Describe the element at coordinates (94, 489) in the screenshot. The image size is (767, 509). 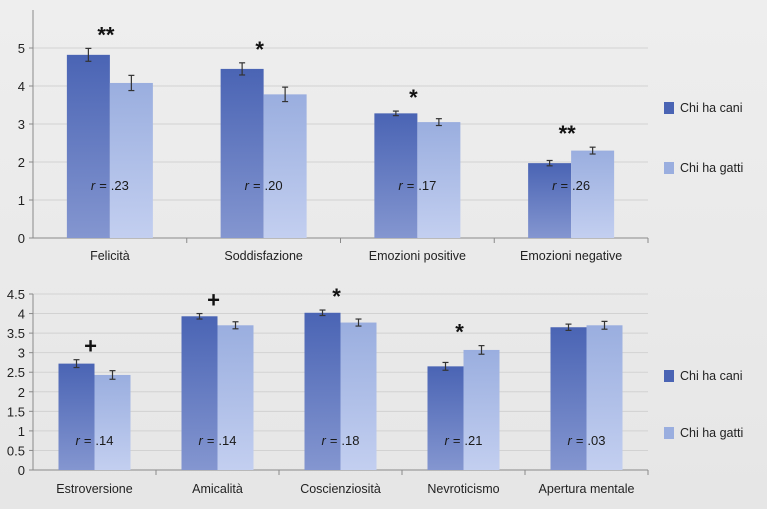
I see `category-label: Estroversione` at that location.